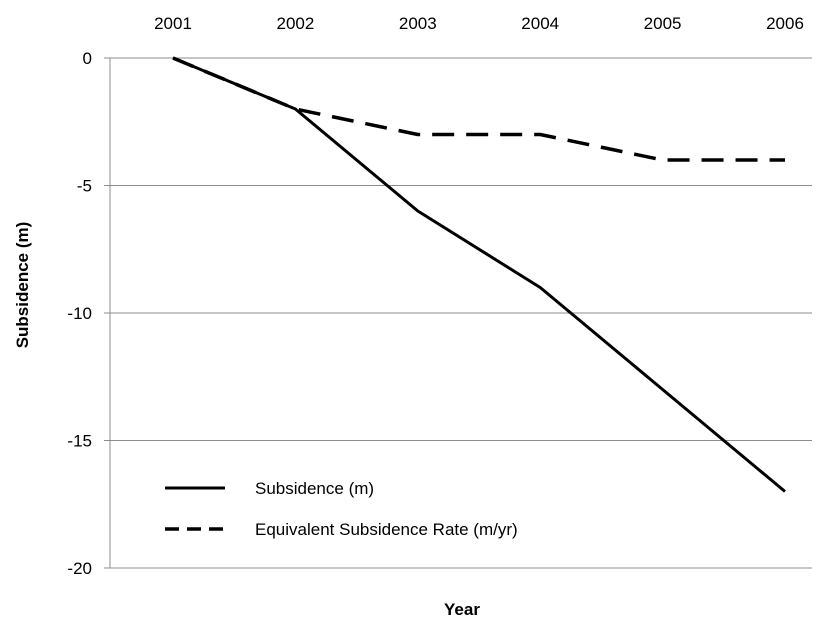  Describe the element at coordinates (79, 568) in the screenshot. I see `y-tick-label: -20` at that location.